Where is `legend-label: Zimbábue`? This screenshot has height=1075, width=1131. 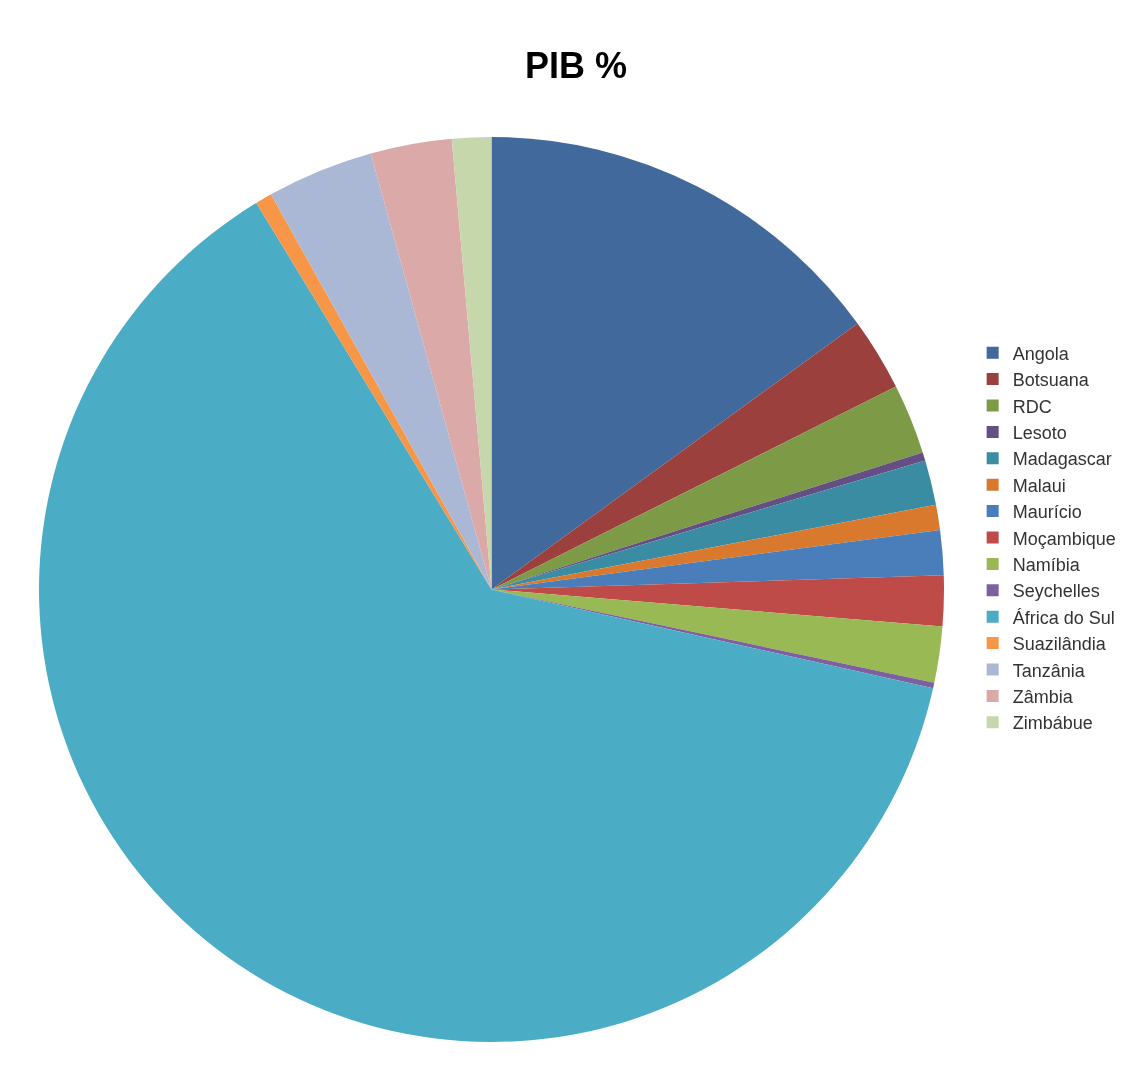
legend-label: Zimbábue is located at coordinates (1052, 723).